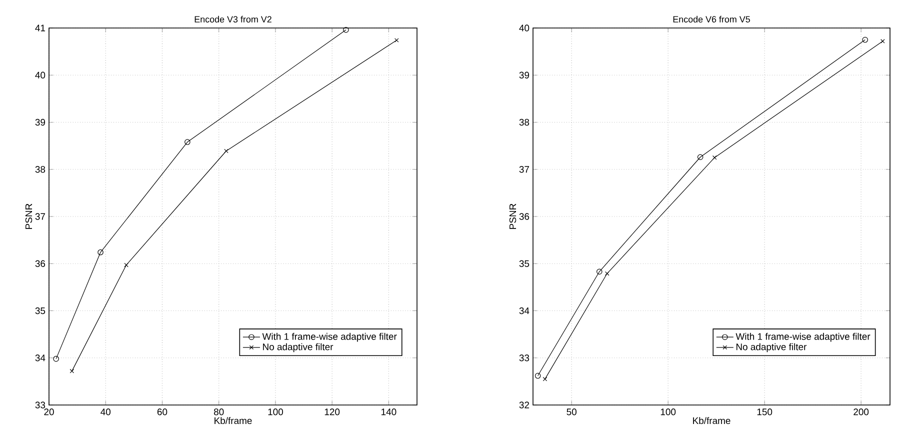 The width and height of the screenshot is (897, 439). I want to click on x-tick-label: 80, so click(219, 412).